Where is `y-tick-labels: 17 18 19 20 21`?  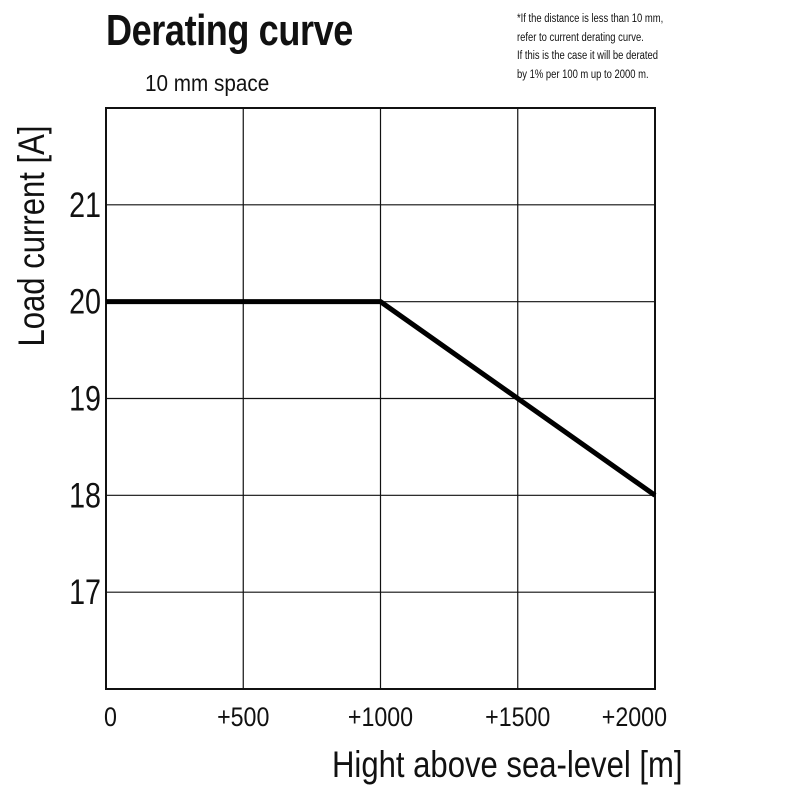
y-tick-labels: 17 18 19 20 21 is located at coordinates (85, 398).